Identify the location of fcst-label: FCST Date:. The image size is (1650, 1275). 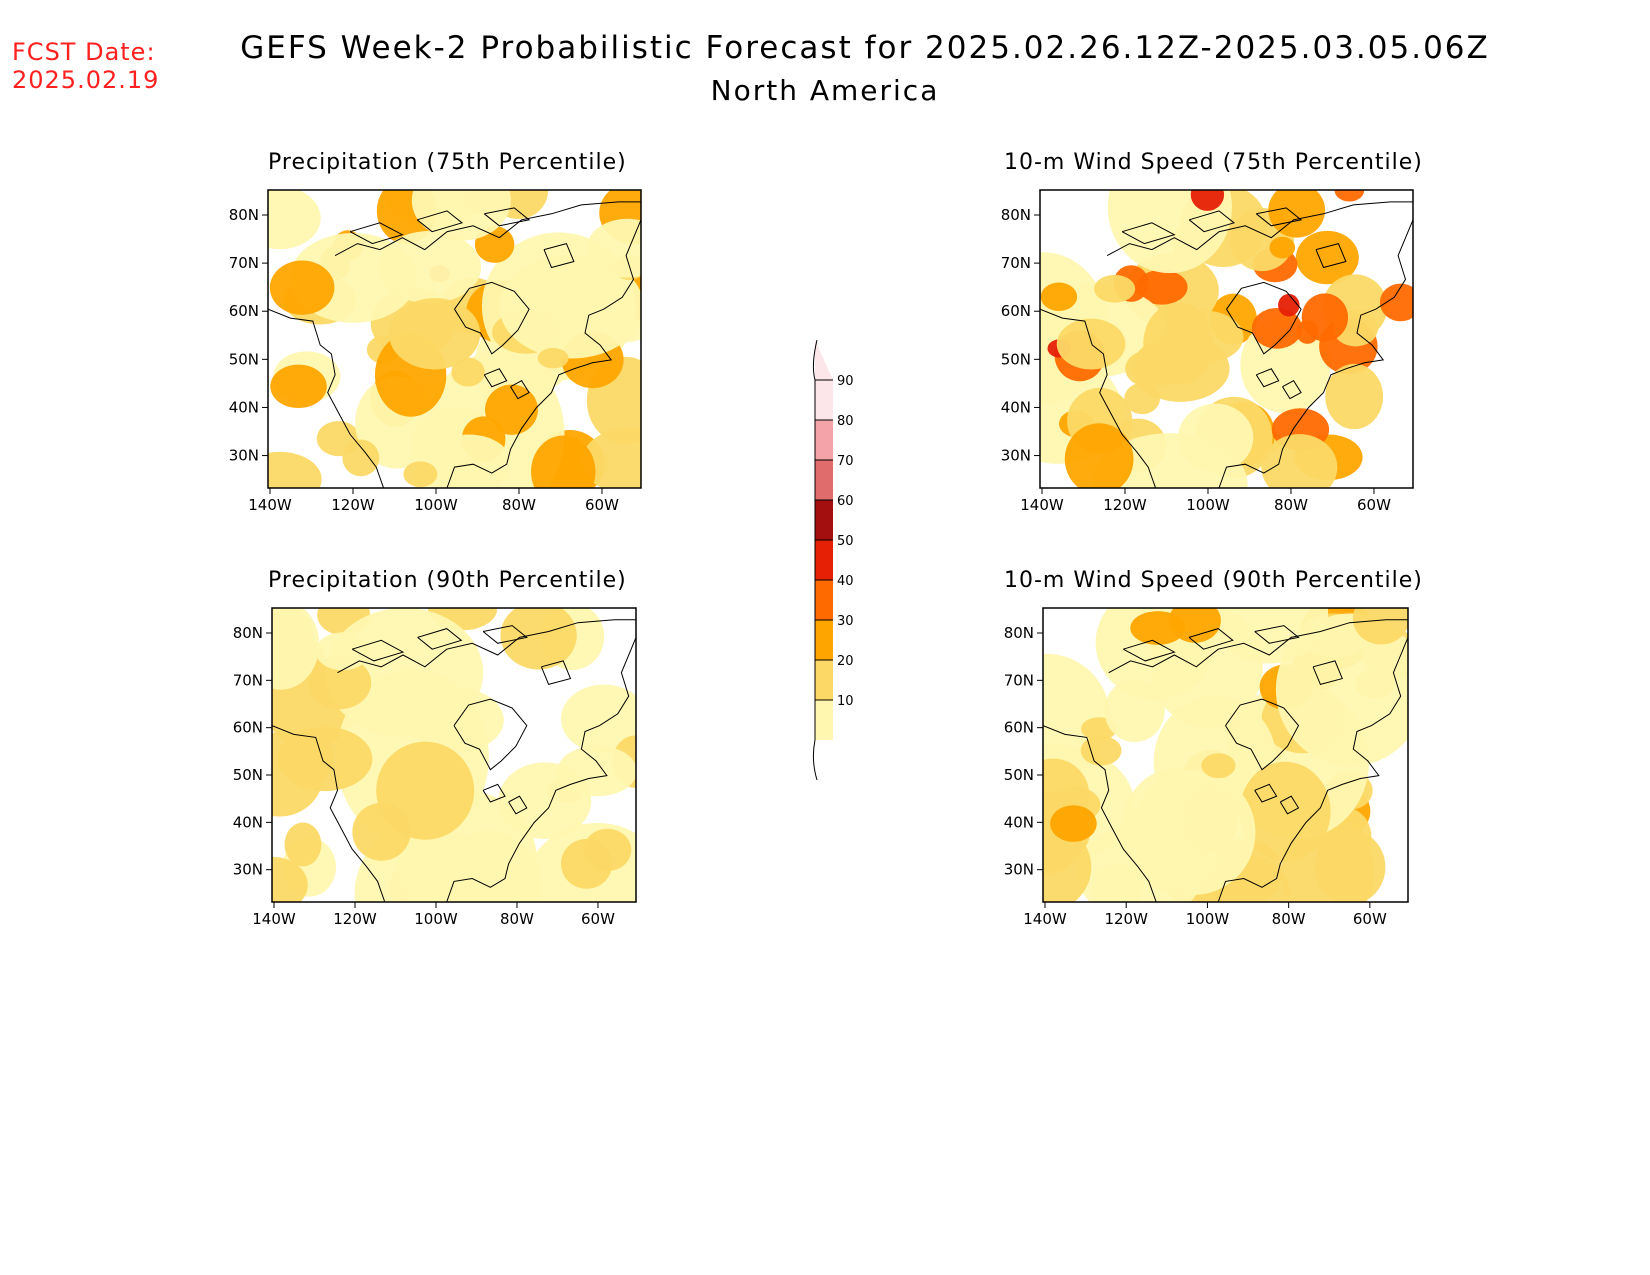
(84, 52).